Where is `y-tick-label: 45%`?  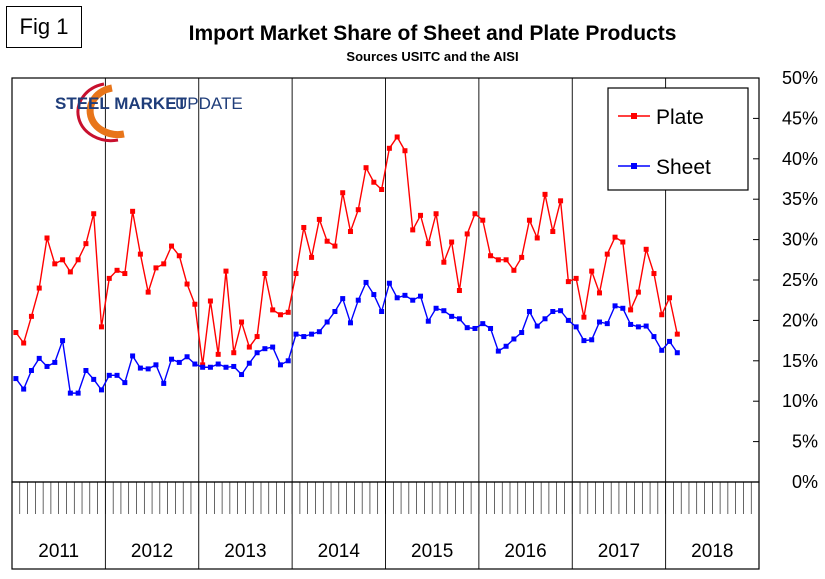 y-tick-label: 45% is located at coordinates (800, 118).